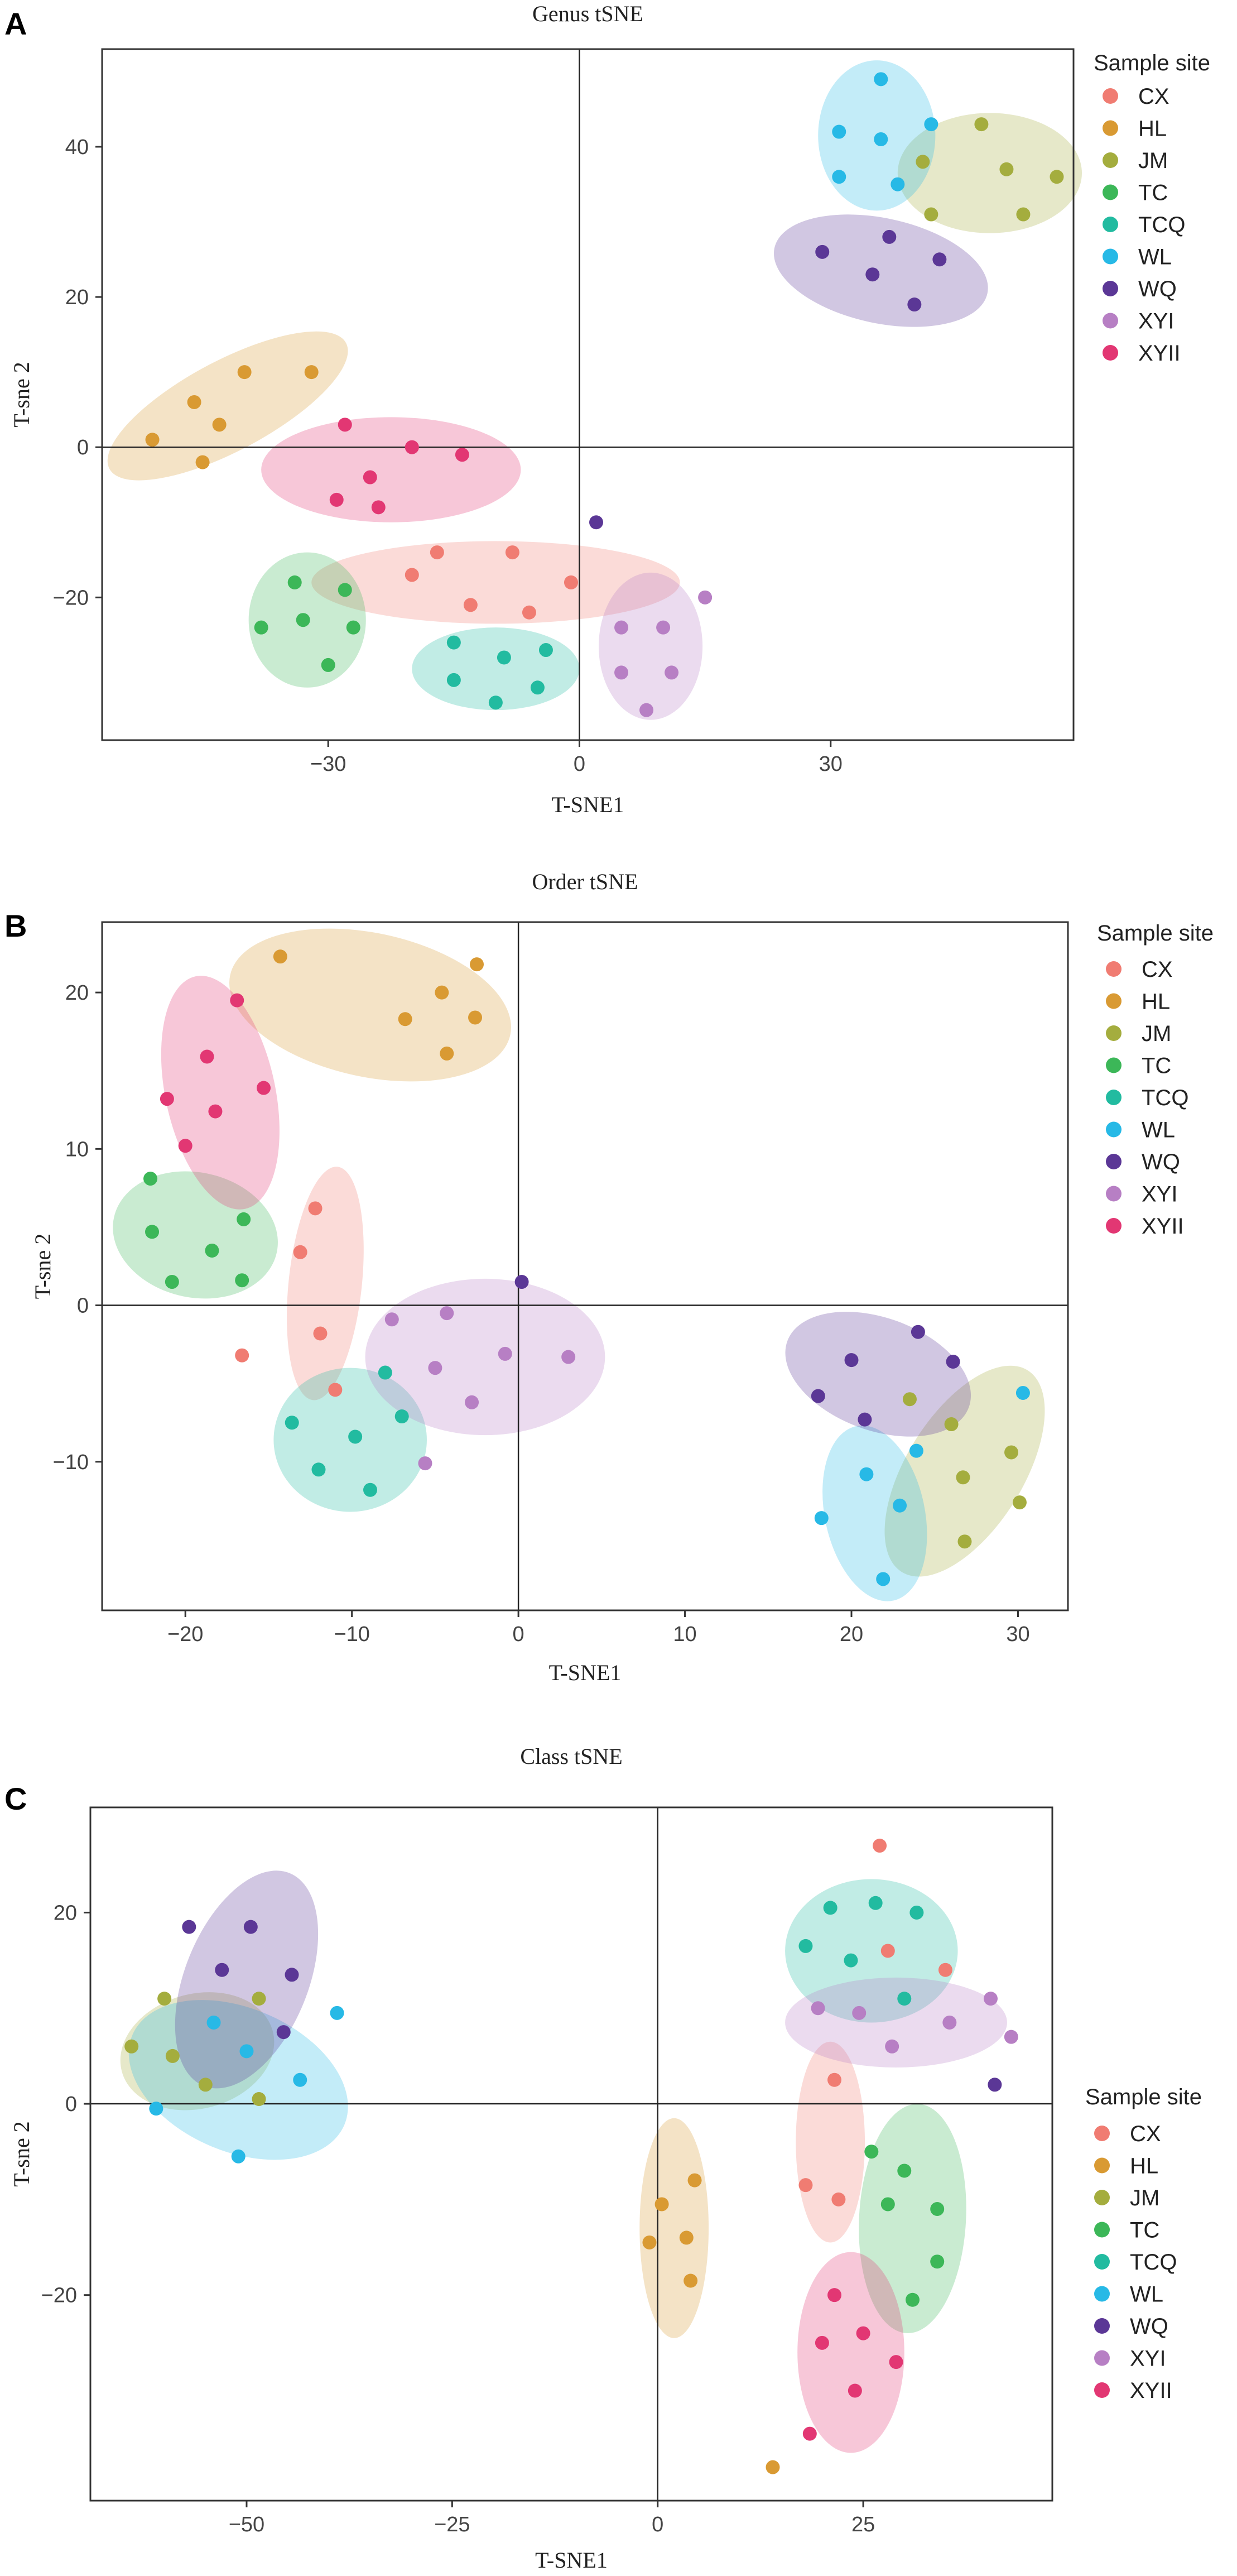  Describe the element at coordinates (1157, 969) in the screenshot. I see `legend-label-cx: CX` at that location.